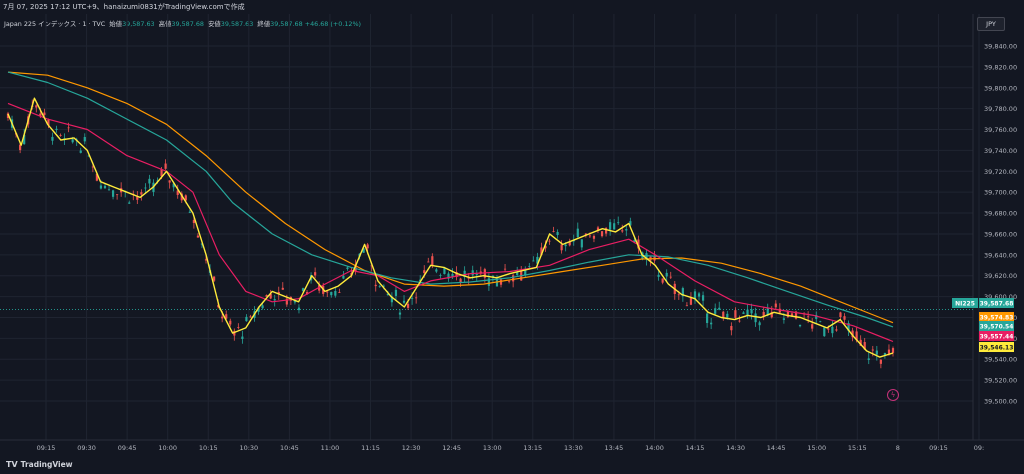 This screenshot has width=1024, height=474. I want to click on tradingview-logo: TV TradingView, so click(39, 464).